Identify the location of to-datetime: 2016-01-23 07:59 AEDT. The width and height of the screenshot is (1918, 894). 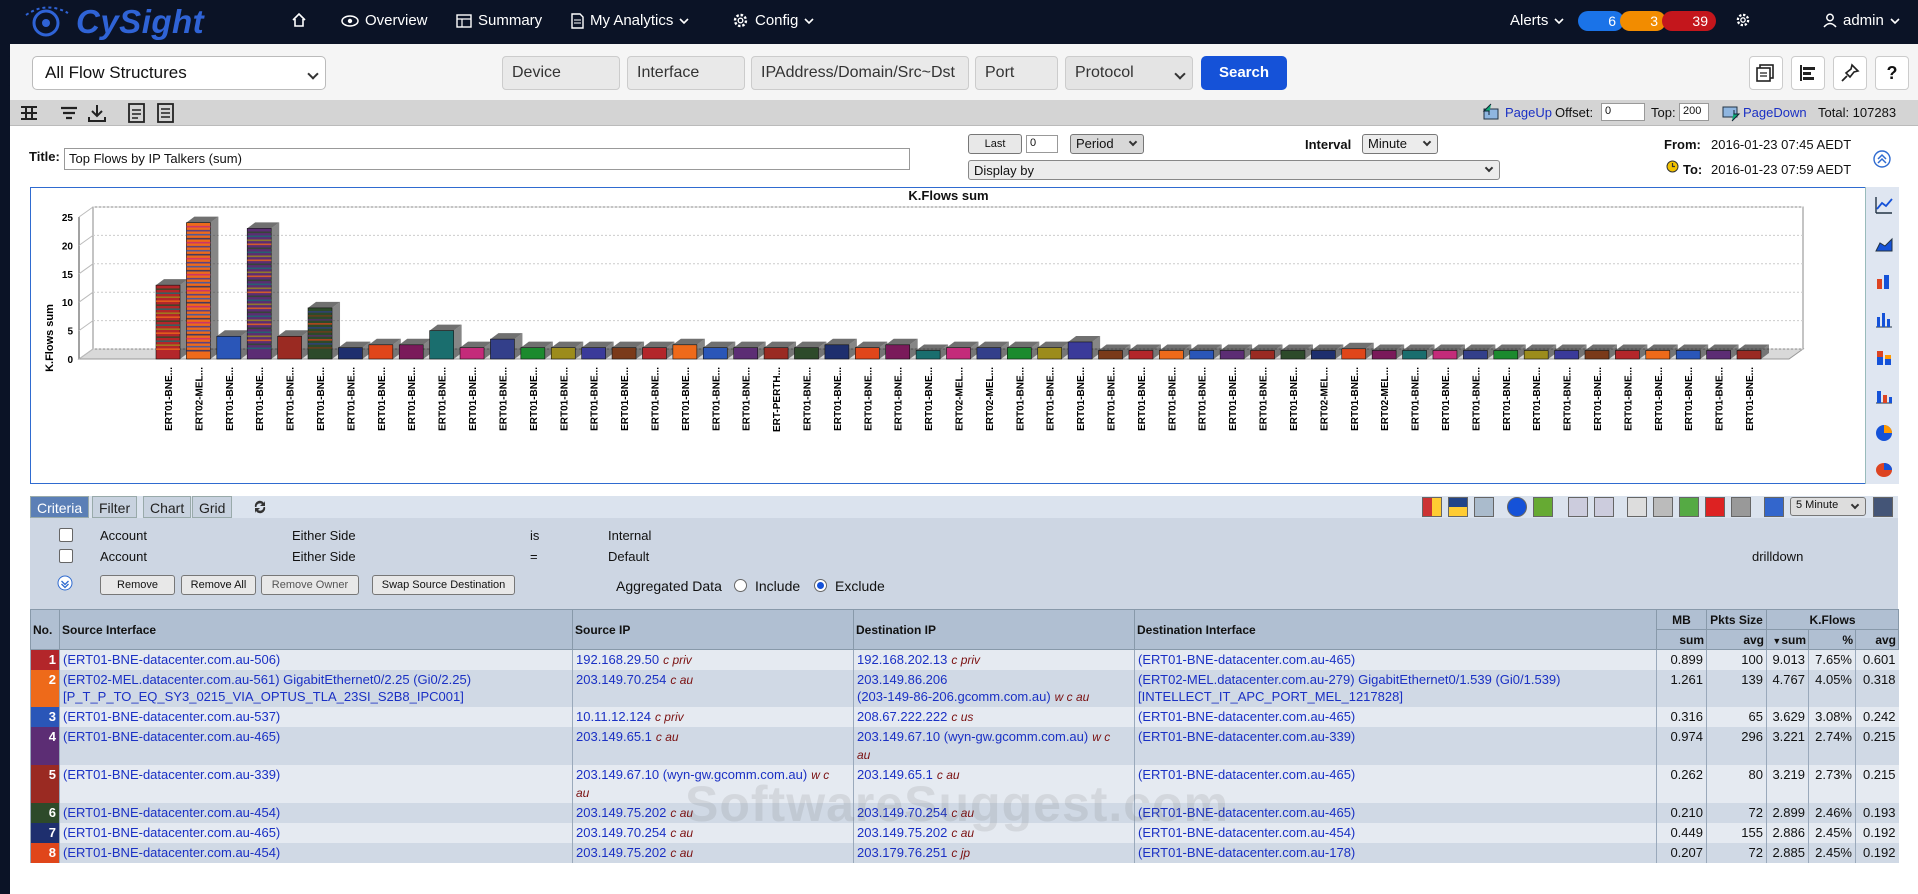
(1781, 169).